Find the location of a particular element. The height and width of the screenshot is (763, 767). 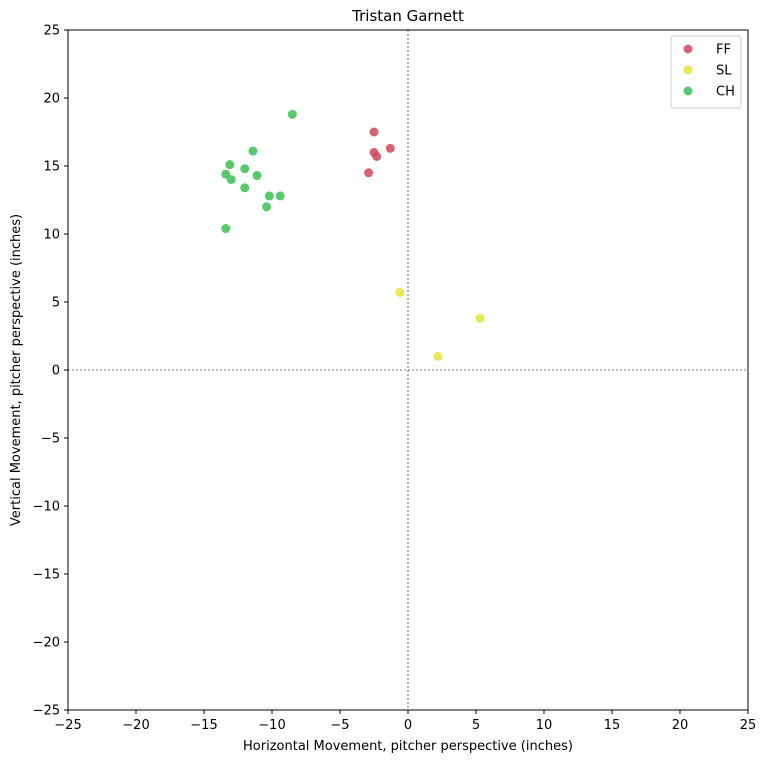

legend-marker-ch is located at coordinates (688, 91).